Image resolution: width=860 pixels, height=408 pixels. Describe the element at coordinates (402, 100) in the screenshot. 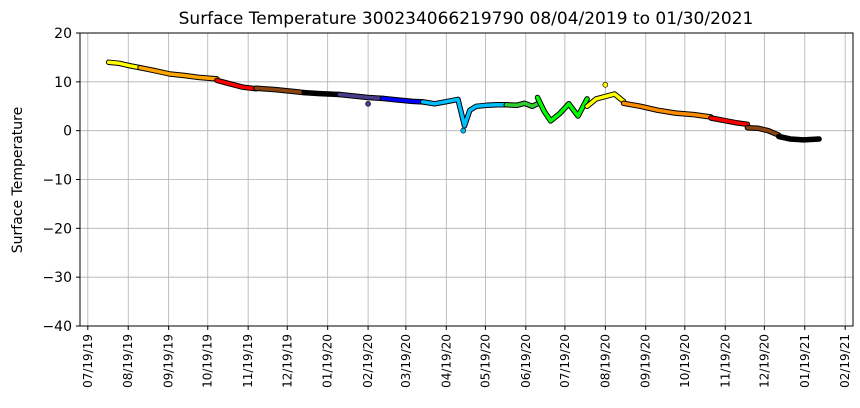

I see `series-6-line` at that location.